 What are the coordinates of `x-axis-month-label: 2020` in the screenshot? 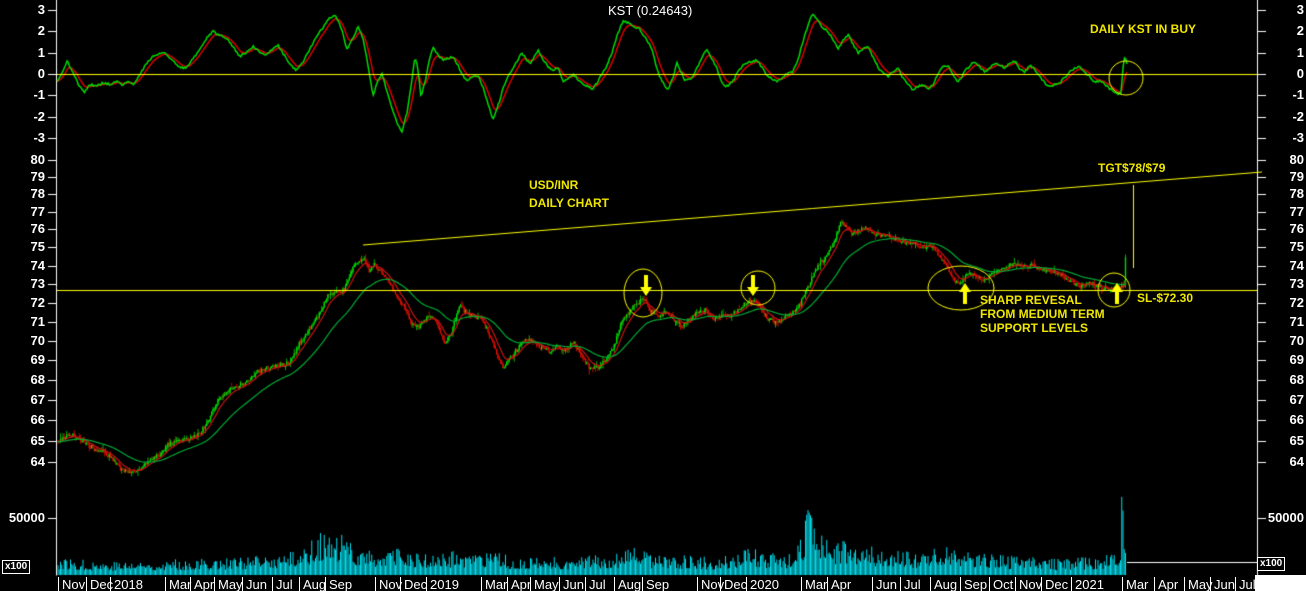 It's located at (762, 584).